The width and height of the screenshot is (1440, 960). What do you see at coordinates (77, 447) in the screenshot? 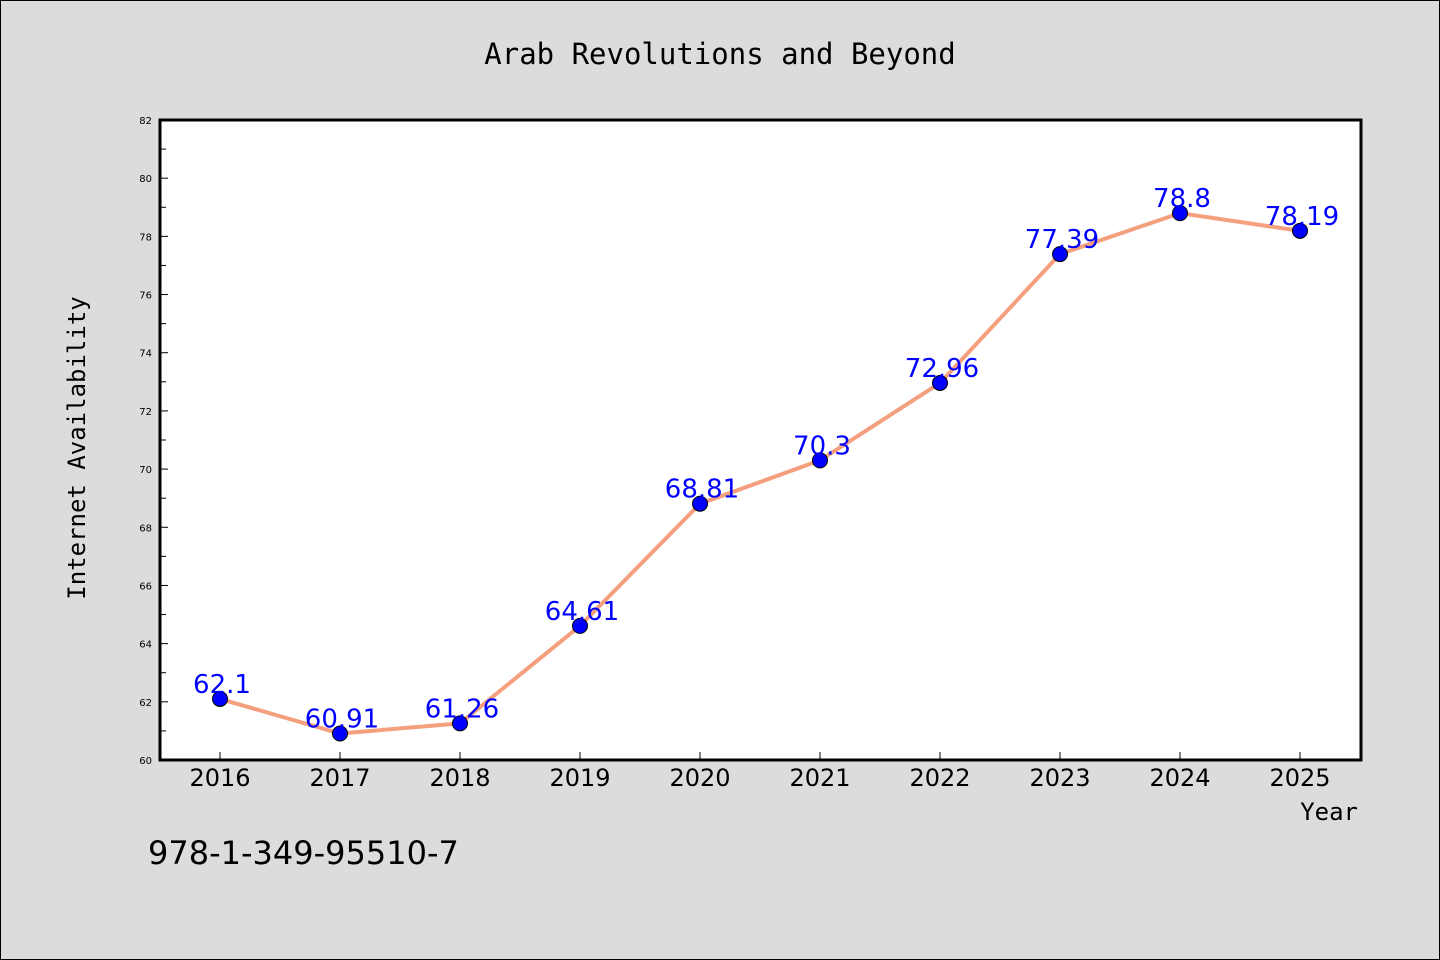
I see `y-axis-label: Internet Availability` at bounding box center [77, 447].